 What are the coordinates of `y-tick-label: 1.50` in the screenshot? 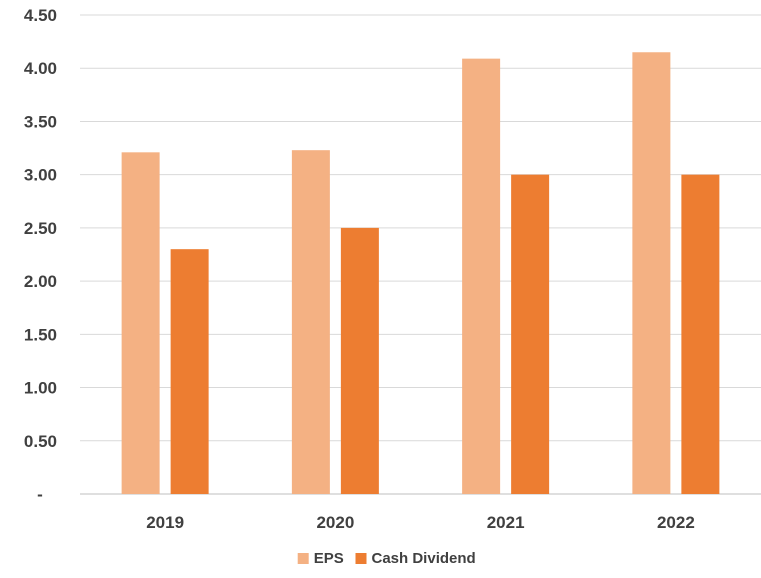 It's located at (40, 334).